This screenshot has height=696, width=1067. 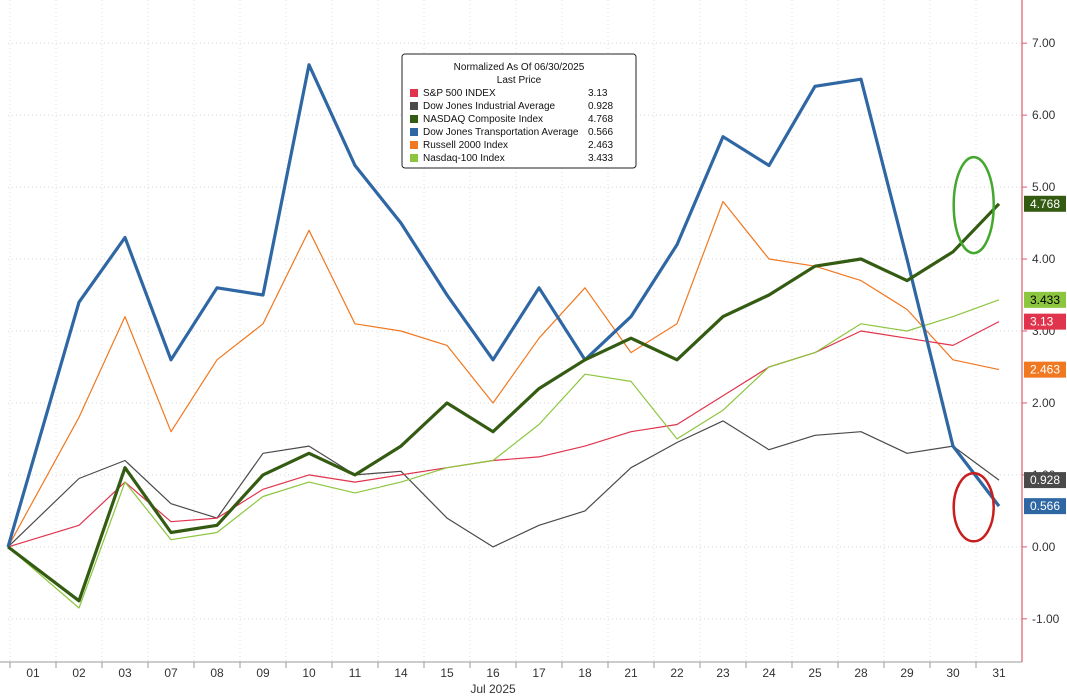 I want to click on value-tag-label: 0.566, so click(x=1045, y=506).